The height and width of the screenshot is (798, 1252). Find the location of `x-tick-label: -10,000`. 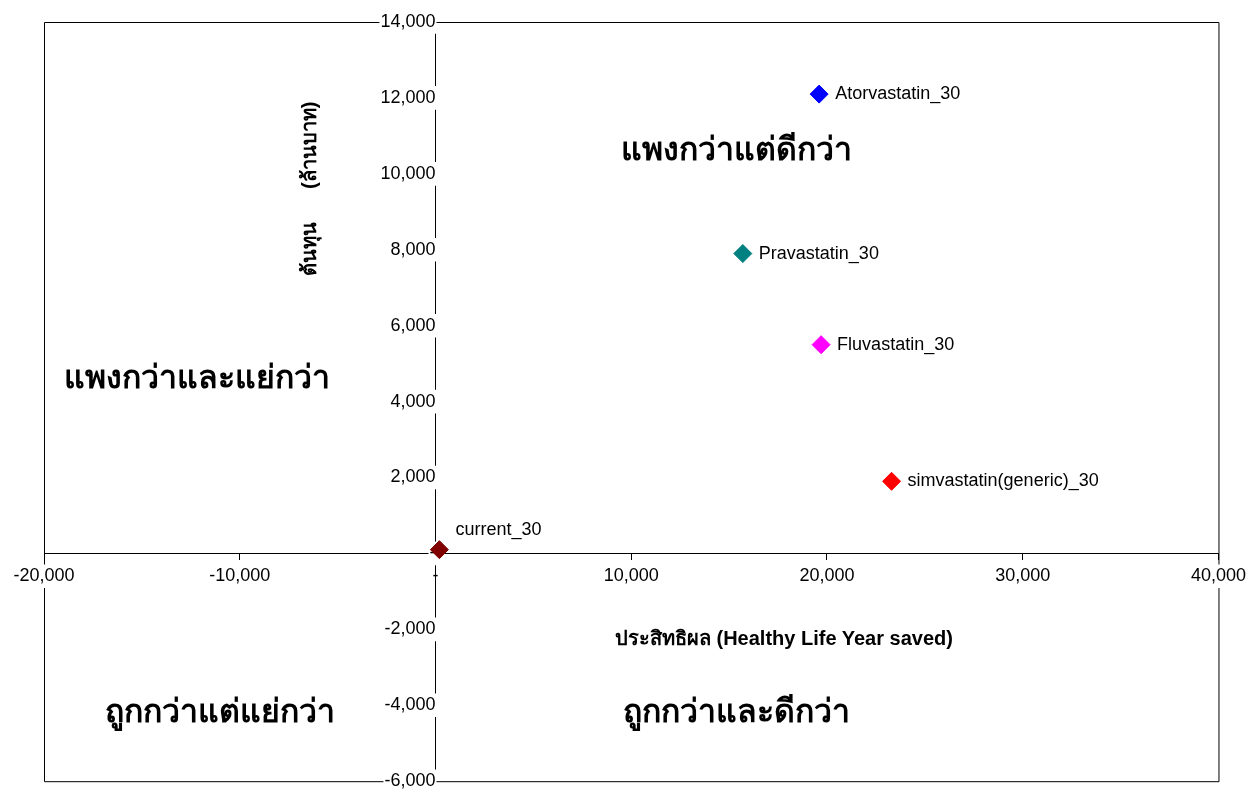

x-tick-label: -10,000 is located at coordinates (240, 575).